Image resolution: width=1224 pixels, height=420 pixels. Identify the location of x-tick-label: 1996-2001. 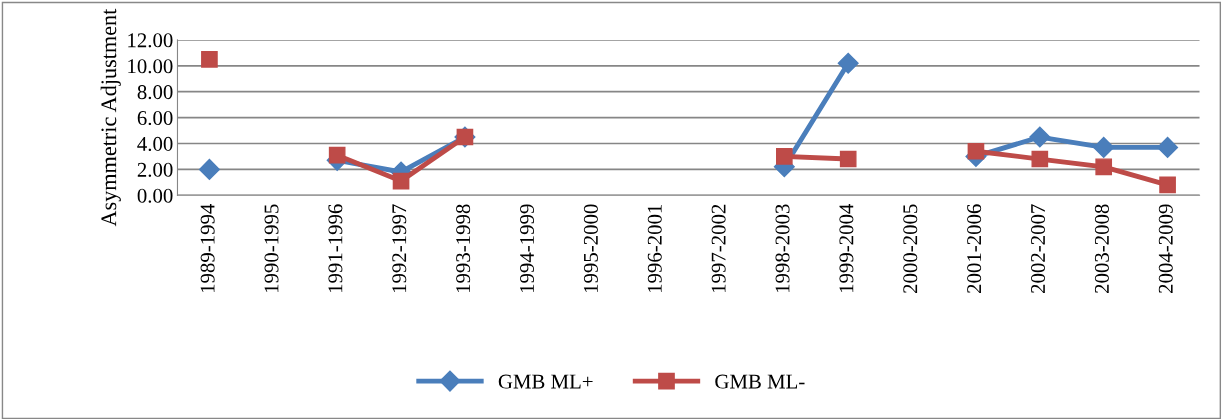
(654, 248).